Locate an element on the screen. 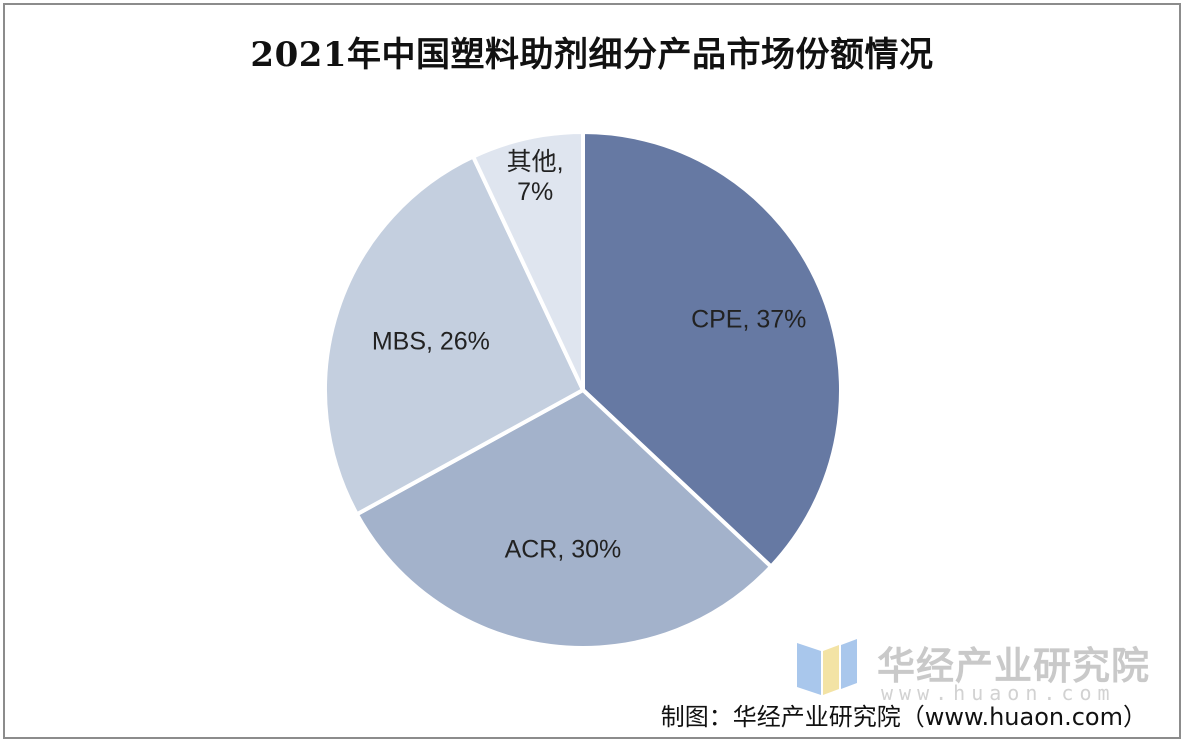 The height and width of the screenshot is (744, 1186). slice-label-ACR: ACR, 30% is located at coordinates (563, 550).